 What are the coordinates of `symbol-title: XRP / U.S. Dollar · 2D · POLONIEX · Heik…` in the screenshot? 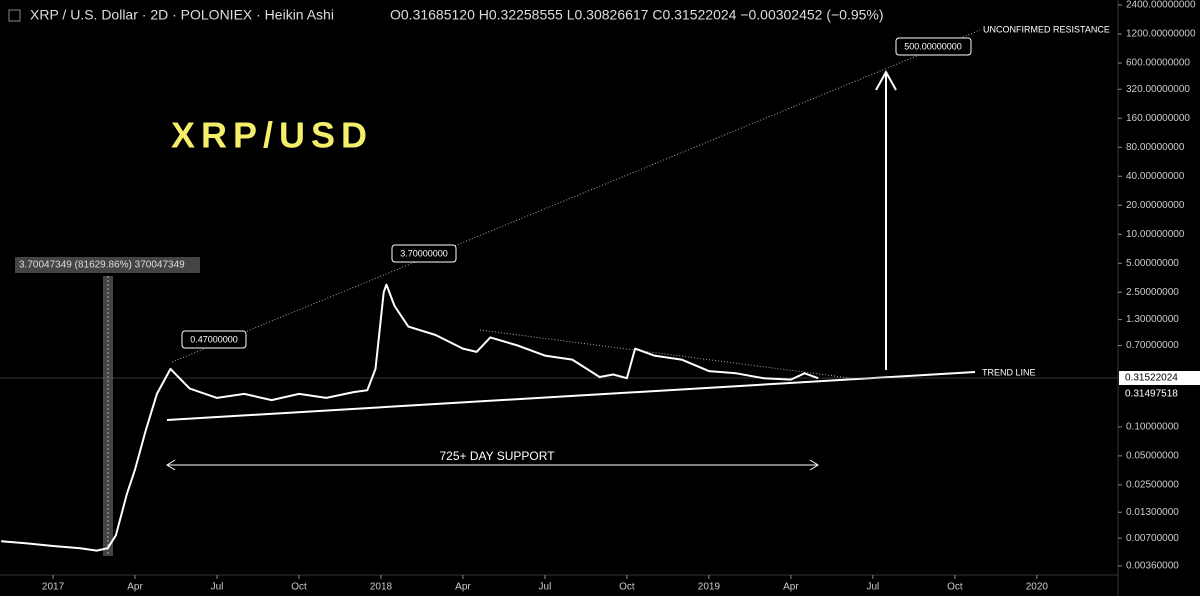 It's located at (182, 15).